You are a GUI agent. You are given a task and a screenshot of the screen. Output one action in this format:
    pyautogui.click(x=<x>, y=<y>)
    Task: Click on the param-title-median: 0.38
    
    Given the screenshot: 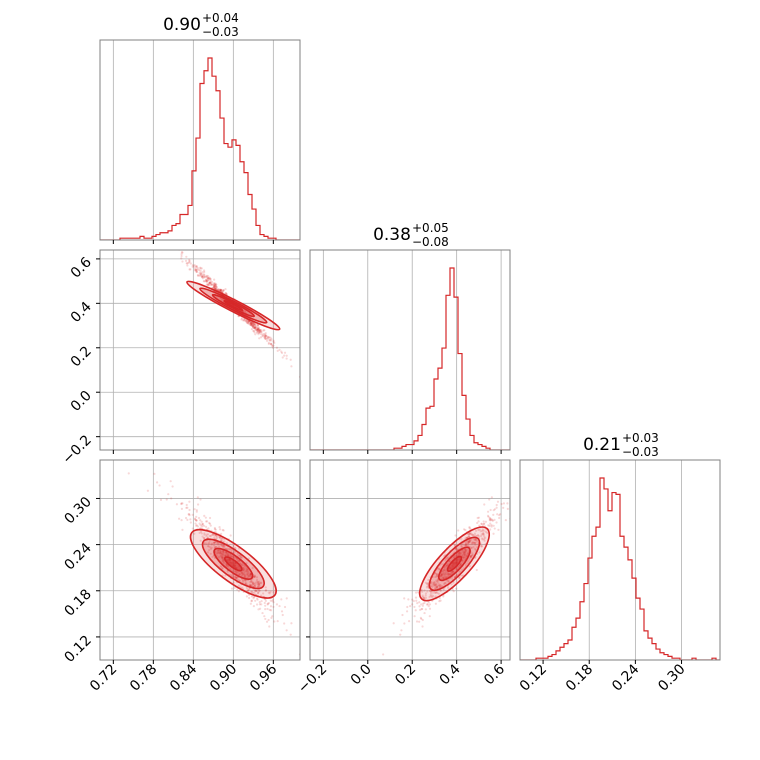 What is the action you would take?
    pyautogui.click(x=392, y=235)
    